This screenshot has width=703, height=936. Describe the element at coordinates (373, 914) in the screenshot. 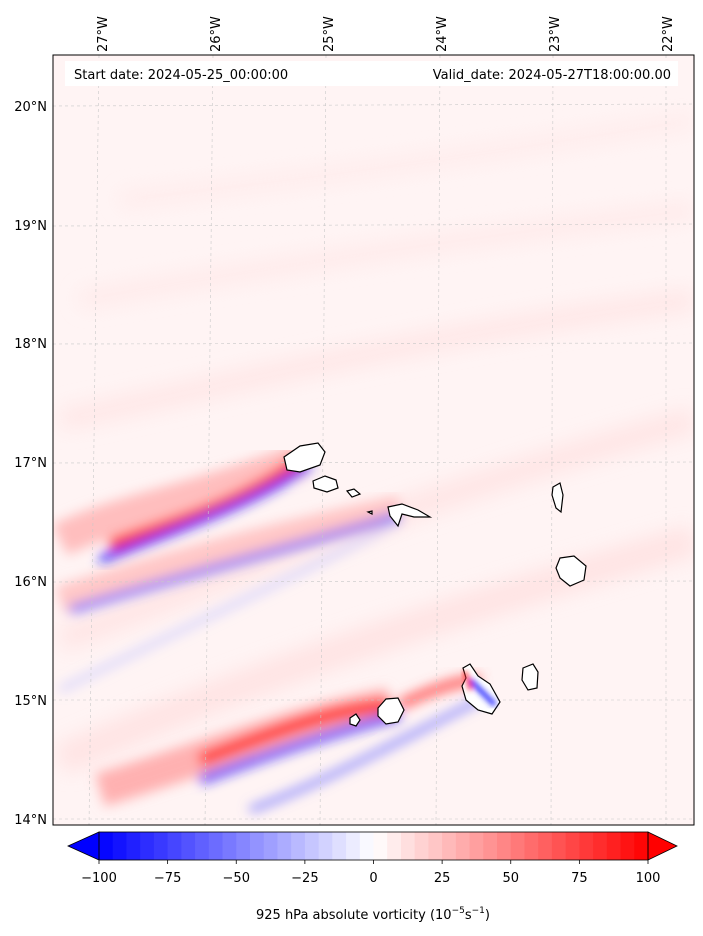

I see `colorbar-label: 925 hPa absolute vorticity (10−5s−1)` at that location.